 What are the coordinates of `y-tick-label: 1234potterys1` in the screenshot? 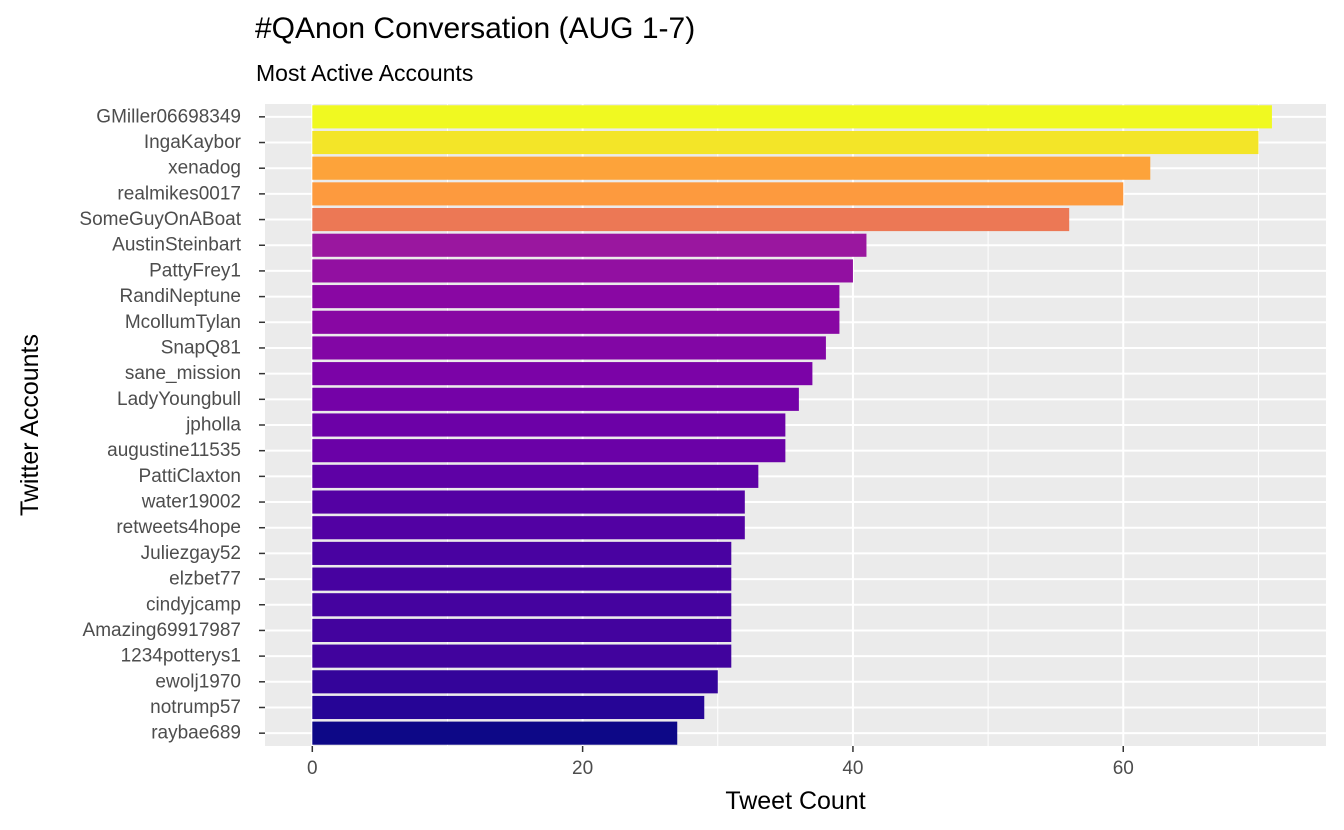 It's located at (181, 656).